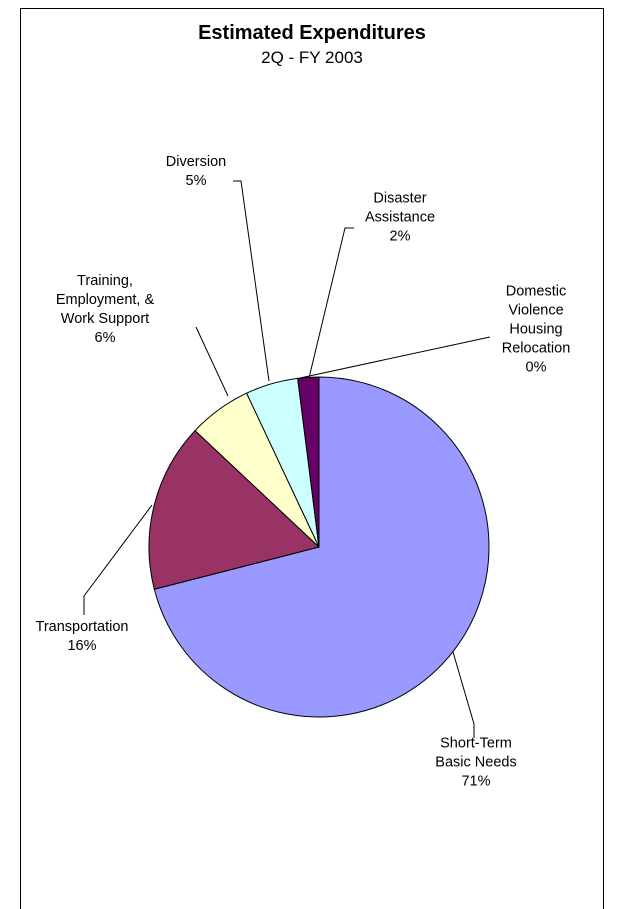 The width and height of the screenshot is (624, 909). I want to click on slice-value: 6%, so click(105, 338).